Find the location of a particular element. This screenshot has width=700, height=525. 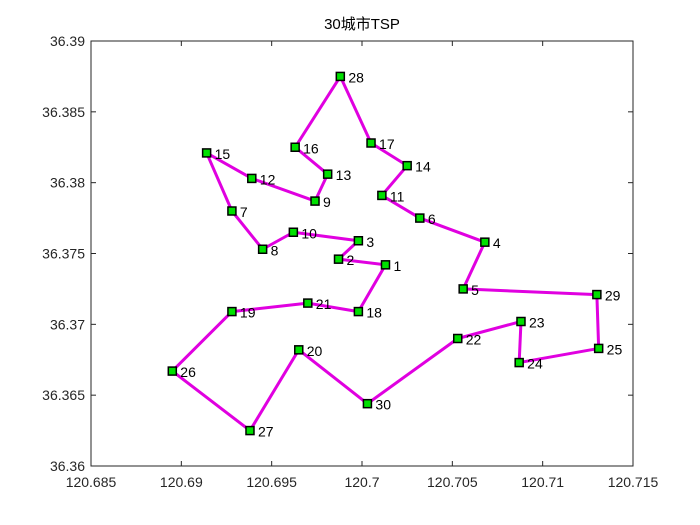

city-label: 30 is located at coordinates (383, 405).